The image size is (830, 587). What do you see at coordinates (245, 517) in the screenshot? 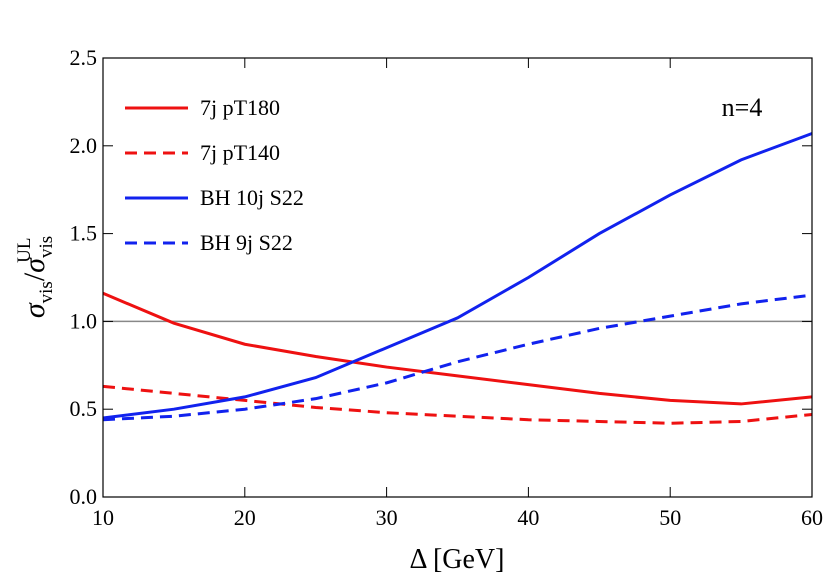
I see `x-tick-label: 20` at bounding box center [245, 517].